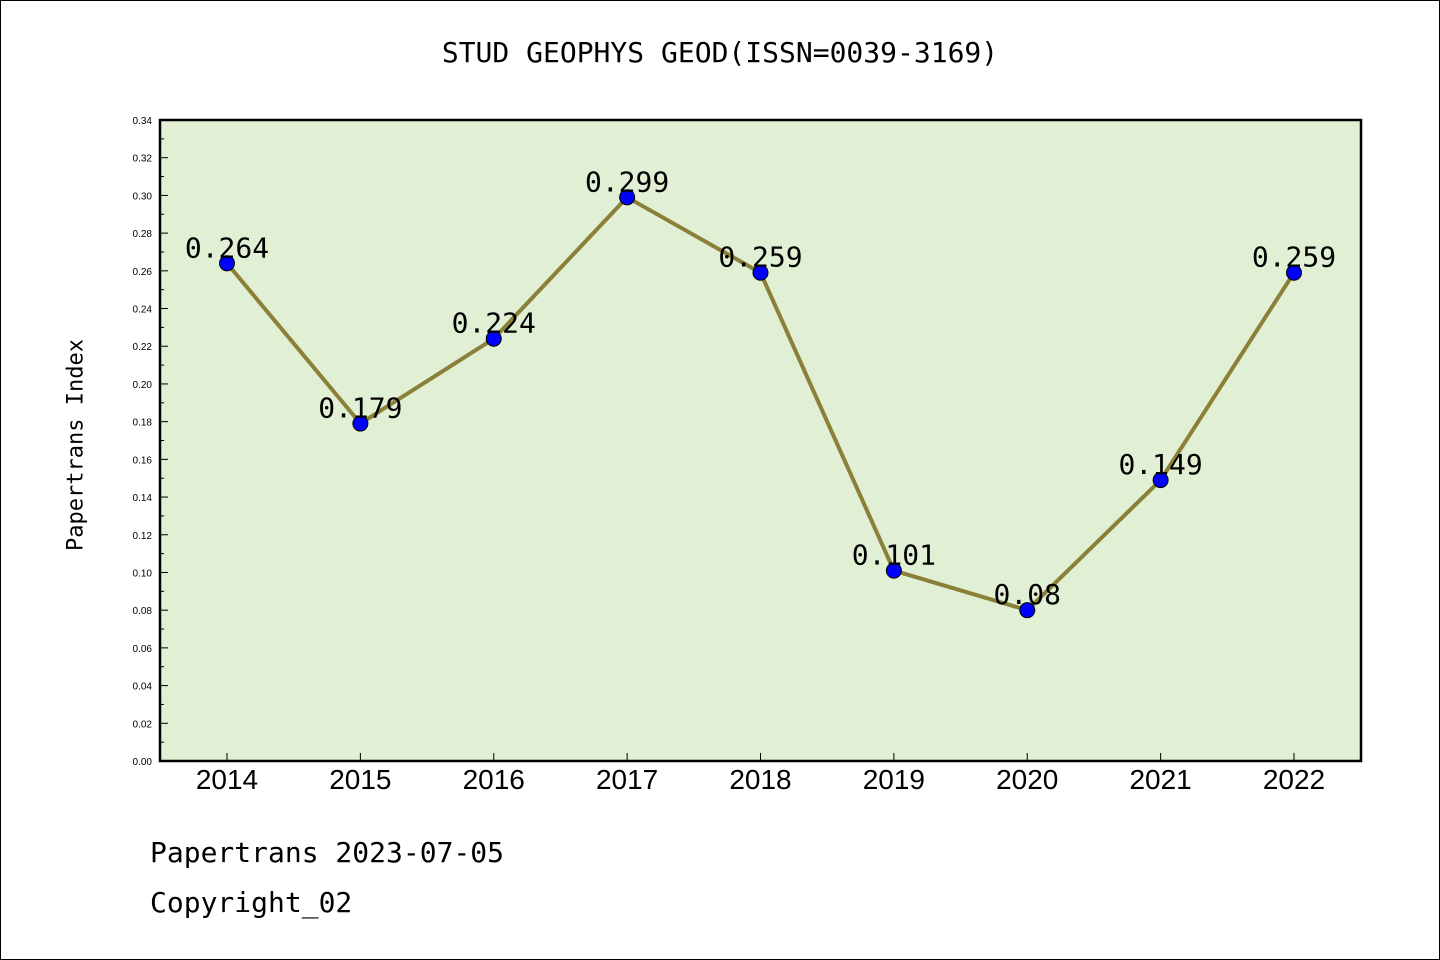 The width and height of the screenshot is (1440, 960). Describe the element at coordinates (143, 121) in the screenshot. I see `y-tick-label: 0.34` at that location.